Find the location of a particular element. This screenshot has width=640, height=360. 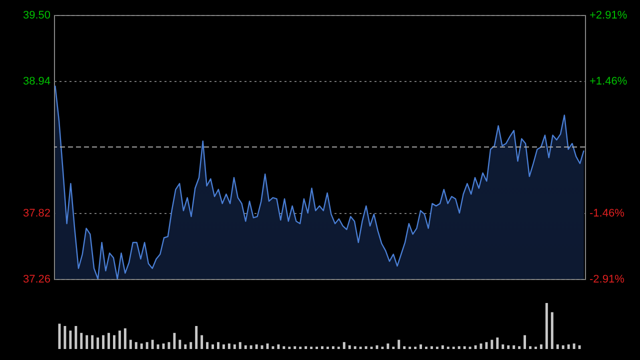

y-tick-label: 39.50 is located at coordinates (36, 16).